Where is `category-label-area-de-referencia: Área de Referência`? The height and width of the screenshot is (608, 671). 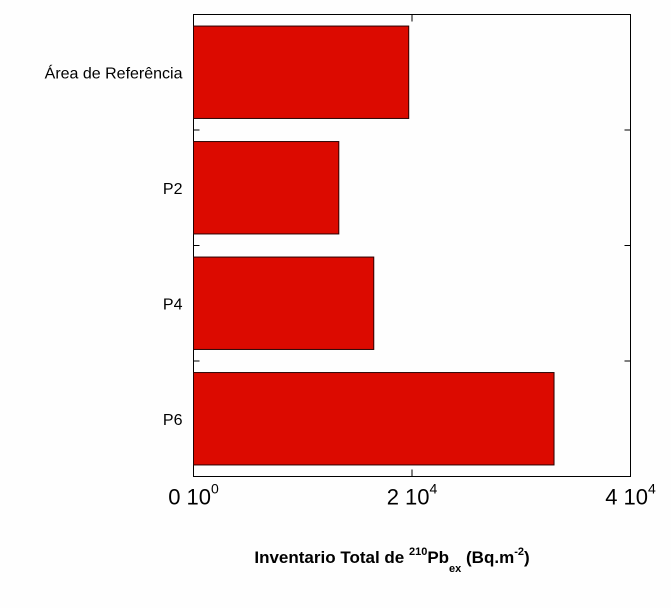
category-label-area-de-referencia: Área de Referência is located at coordinates (114, 72).